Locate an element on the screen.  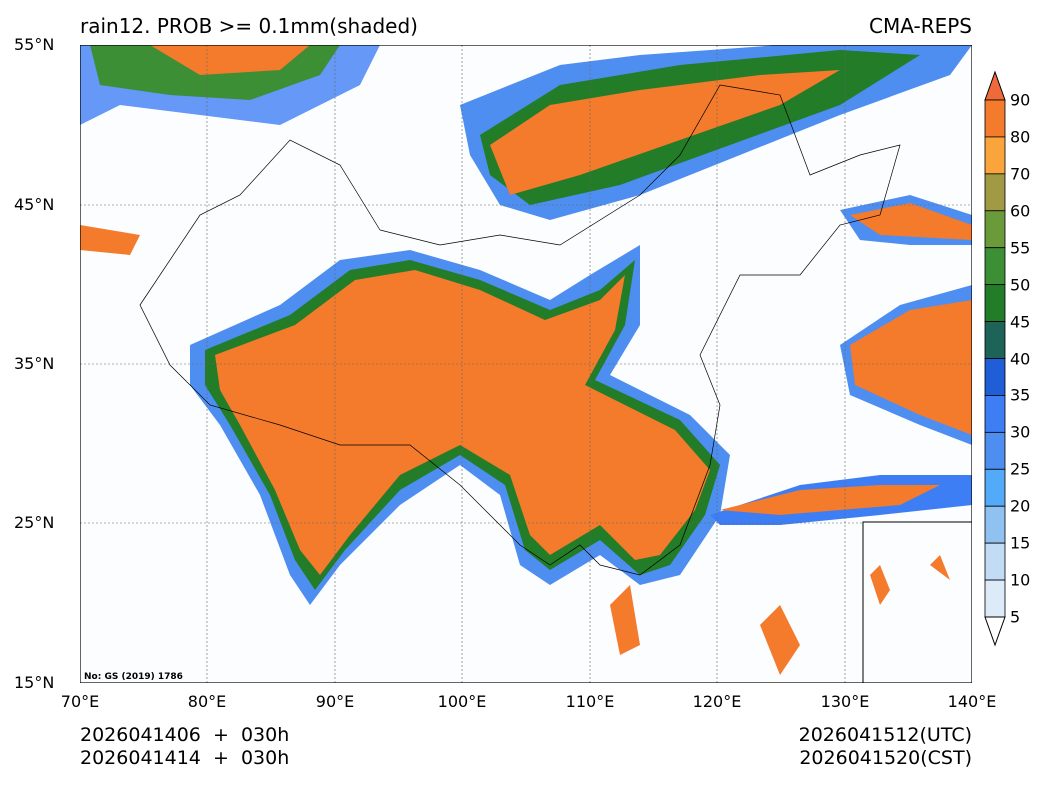
lat-label: 15°N is located at coordinates (34, 682).